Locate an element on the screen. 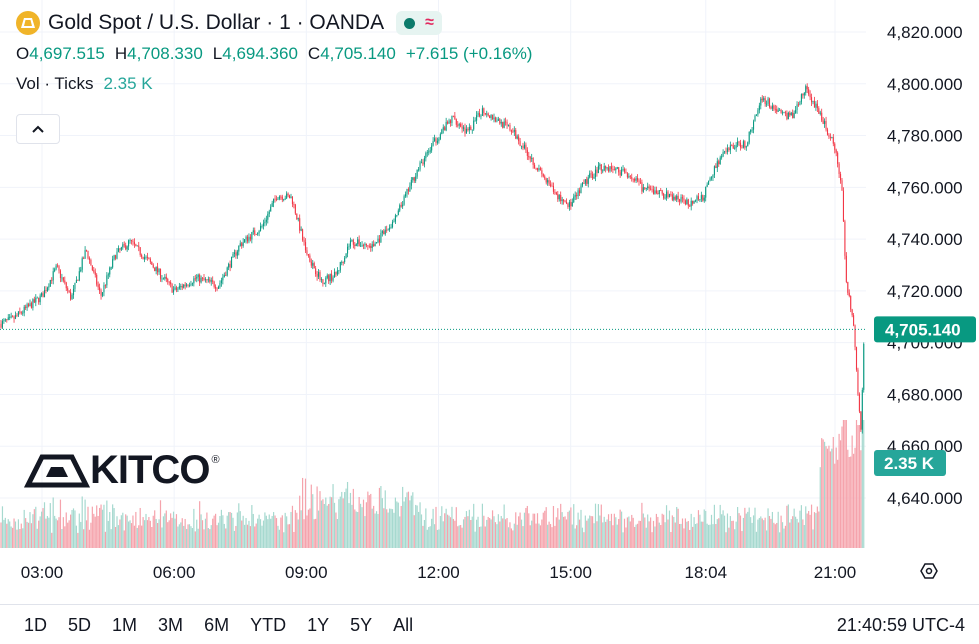  market-status-pill: ≈ is located at coordinates (419, 23).